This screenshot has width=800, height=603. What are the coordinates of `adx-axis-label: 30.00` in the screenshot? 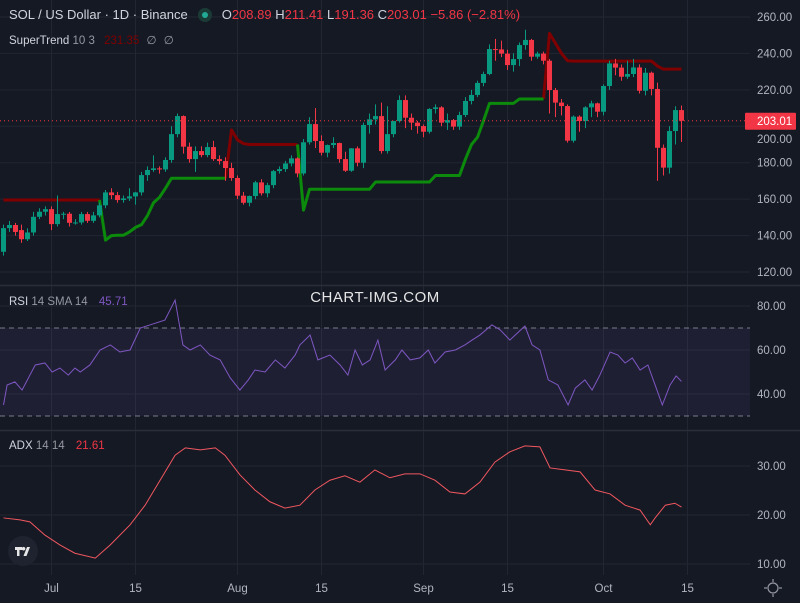 It's located at (771, 467).